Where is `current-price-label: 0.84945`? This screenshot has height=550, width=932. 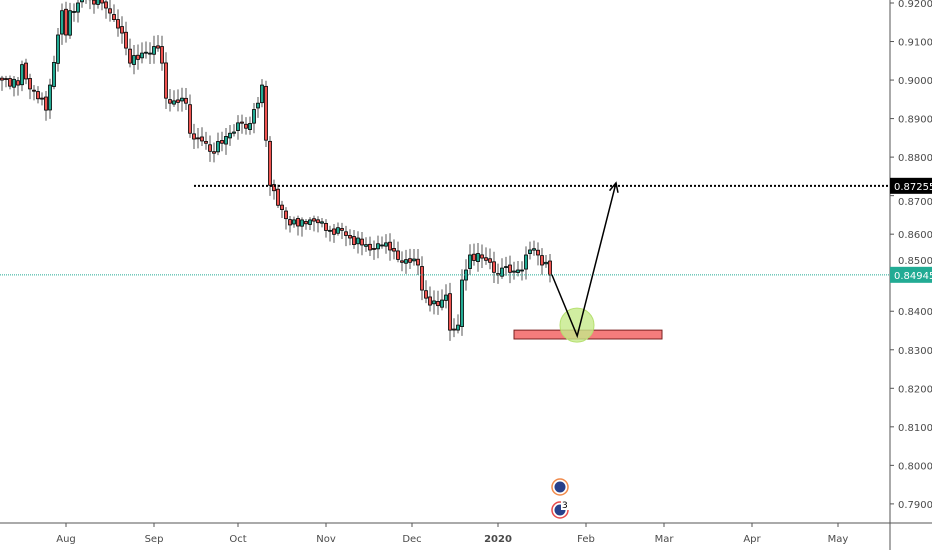 current-price-label: 0.84945 is located at coordinates (913, 276).